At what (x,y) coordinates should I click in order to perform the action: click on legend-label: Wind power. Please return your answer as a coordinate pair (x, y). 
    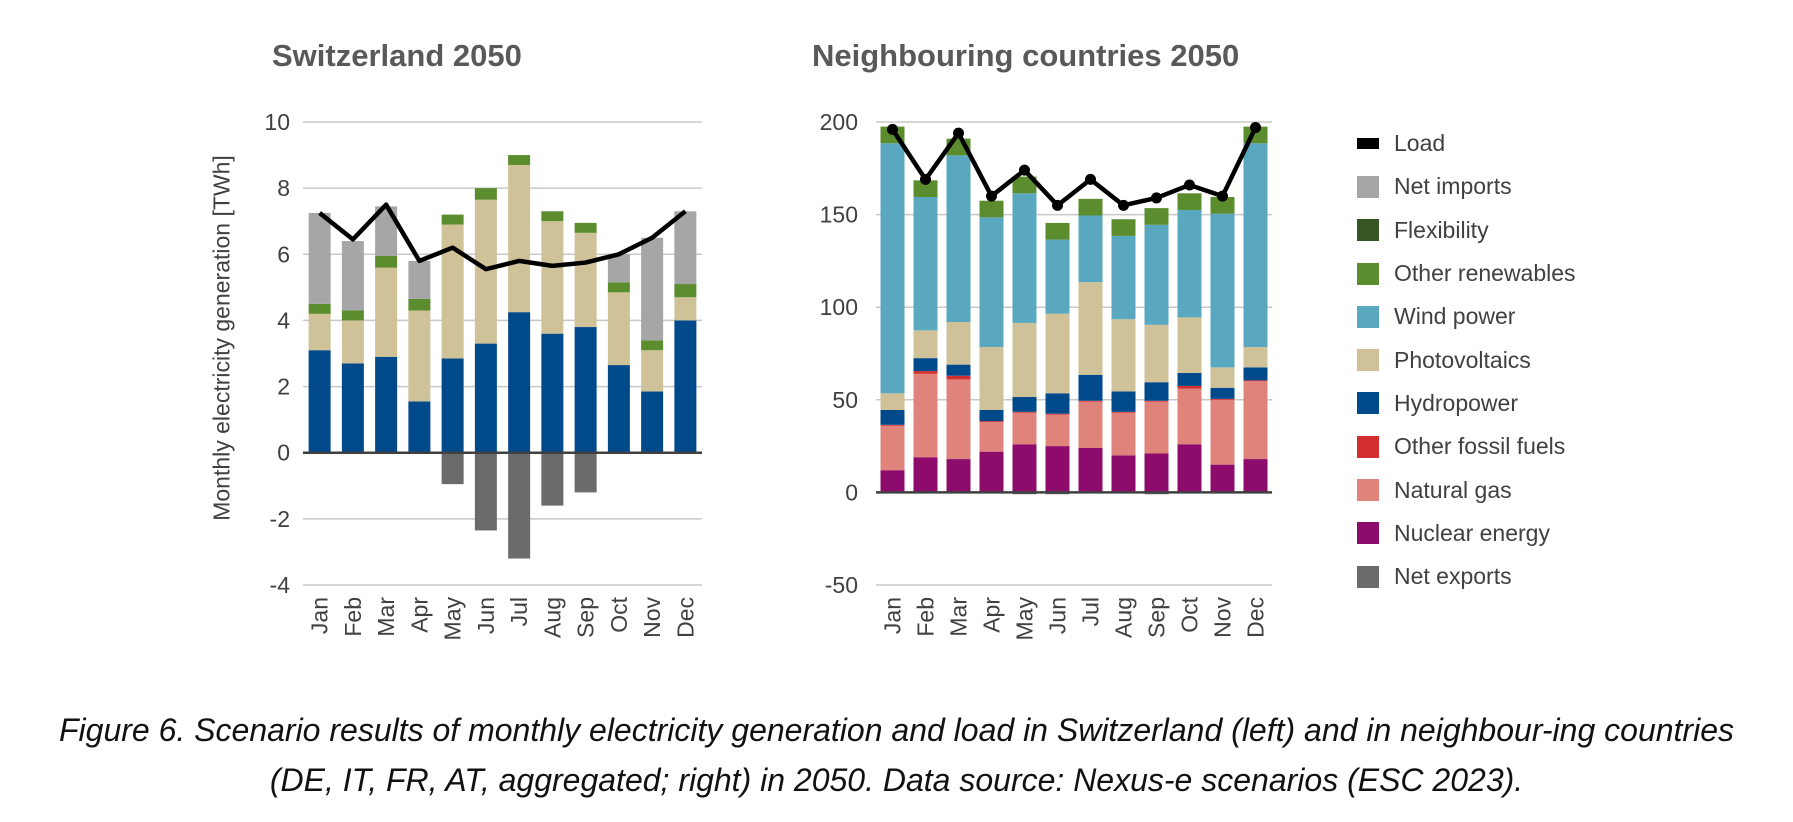
    Looking at the image, I should click on (1455, 316).